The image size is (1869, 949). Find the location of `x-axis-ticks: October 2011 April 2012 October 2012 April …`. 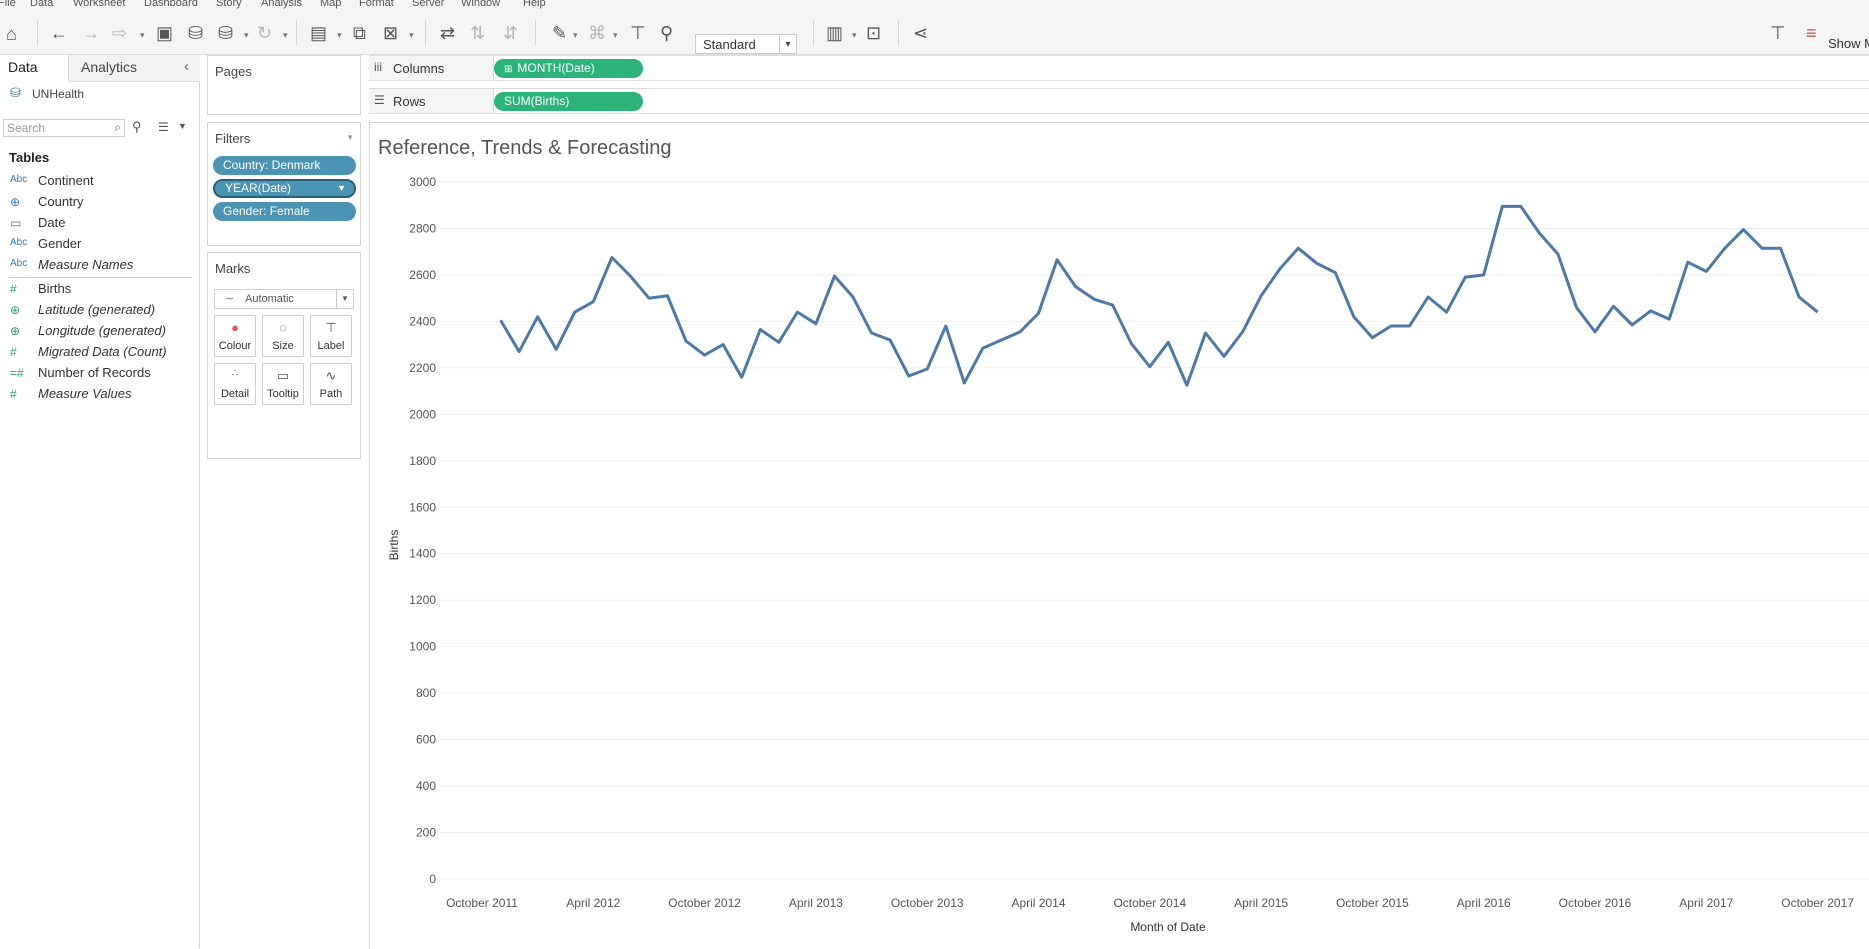

x-axis-ticks: October 2011 April 2012 October 2012 April … is located at coordinates (1150, 903).